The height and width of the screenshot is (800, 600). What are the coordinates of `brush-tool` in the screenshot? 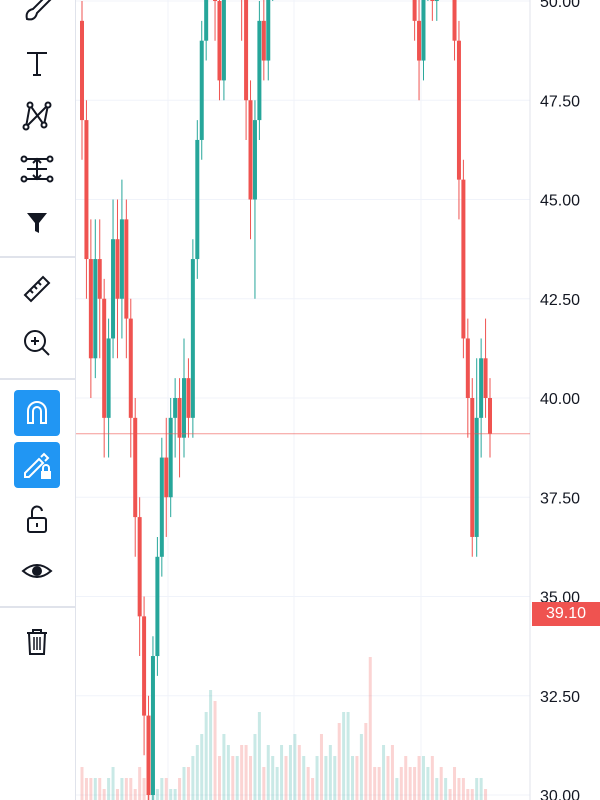 It's located at (37, 15).